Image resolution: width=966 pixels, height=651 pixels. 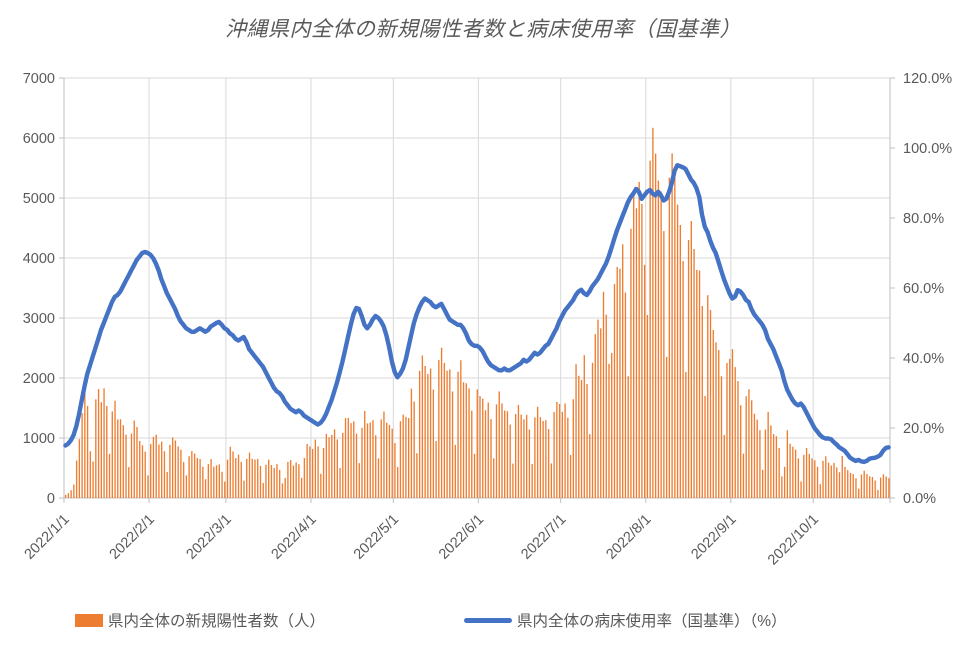 What do you see at coordinates (652, 621) in the screenshot?
I see `legend-bedrate-label: 県内全体の病床使用率（国基準）（%）` at bounding box center [652, 621].